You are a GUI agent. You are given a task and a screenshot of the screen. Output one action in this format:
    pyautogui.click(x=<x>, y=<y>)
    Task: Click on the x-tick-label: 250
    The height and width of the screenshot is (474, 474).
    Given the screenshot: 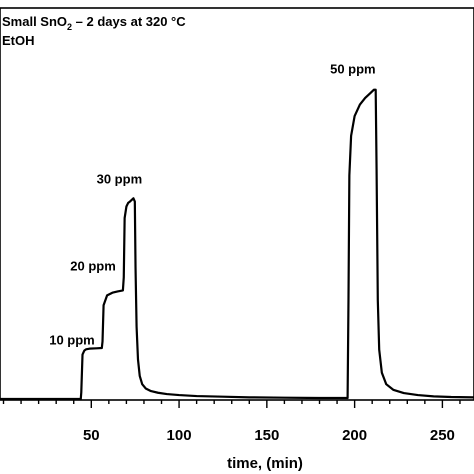 What is the action you would take?
    pyautogui.click(x=442, y=435)
    